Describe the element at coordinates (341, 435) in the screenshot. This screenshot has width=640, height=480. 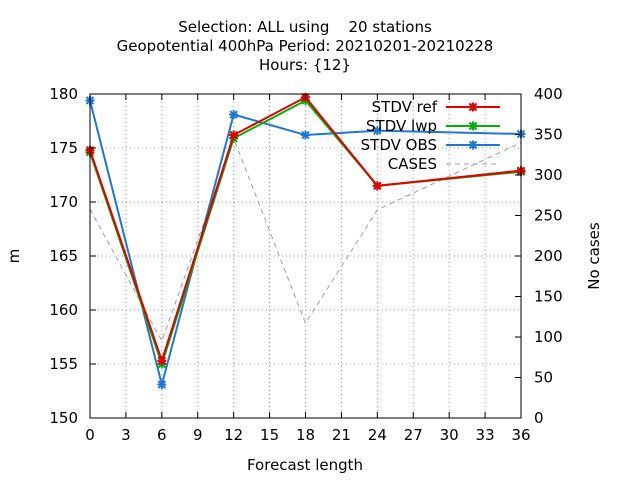
I see `x-tick-label: 21` at that location.